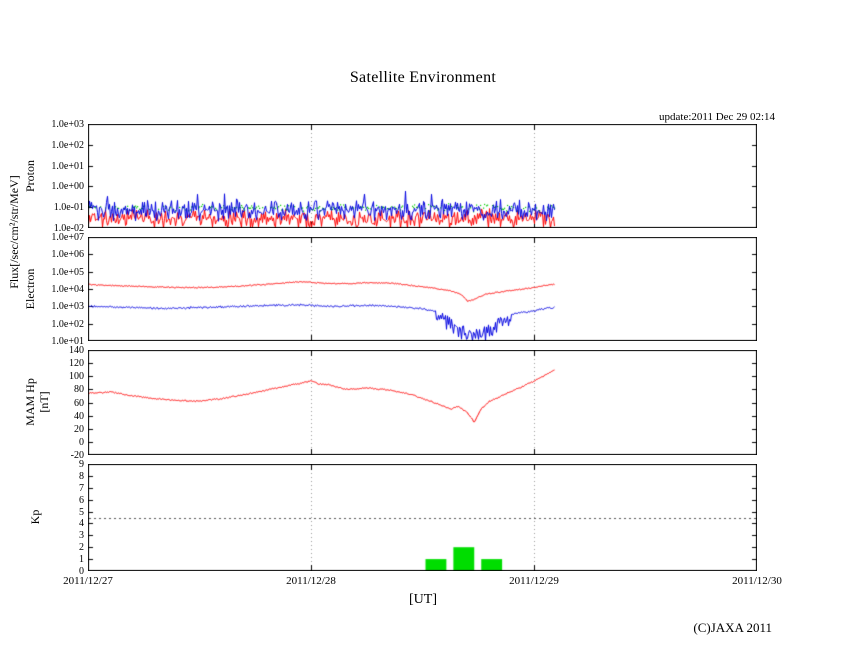 The height and width of the screenshot is (655, 846). What do you see at coordinates (311, 581) in the screenshot?
I see `x-tick-label: 2011/12/28` at bounding box center [311, 581].